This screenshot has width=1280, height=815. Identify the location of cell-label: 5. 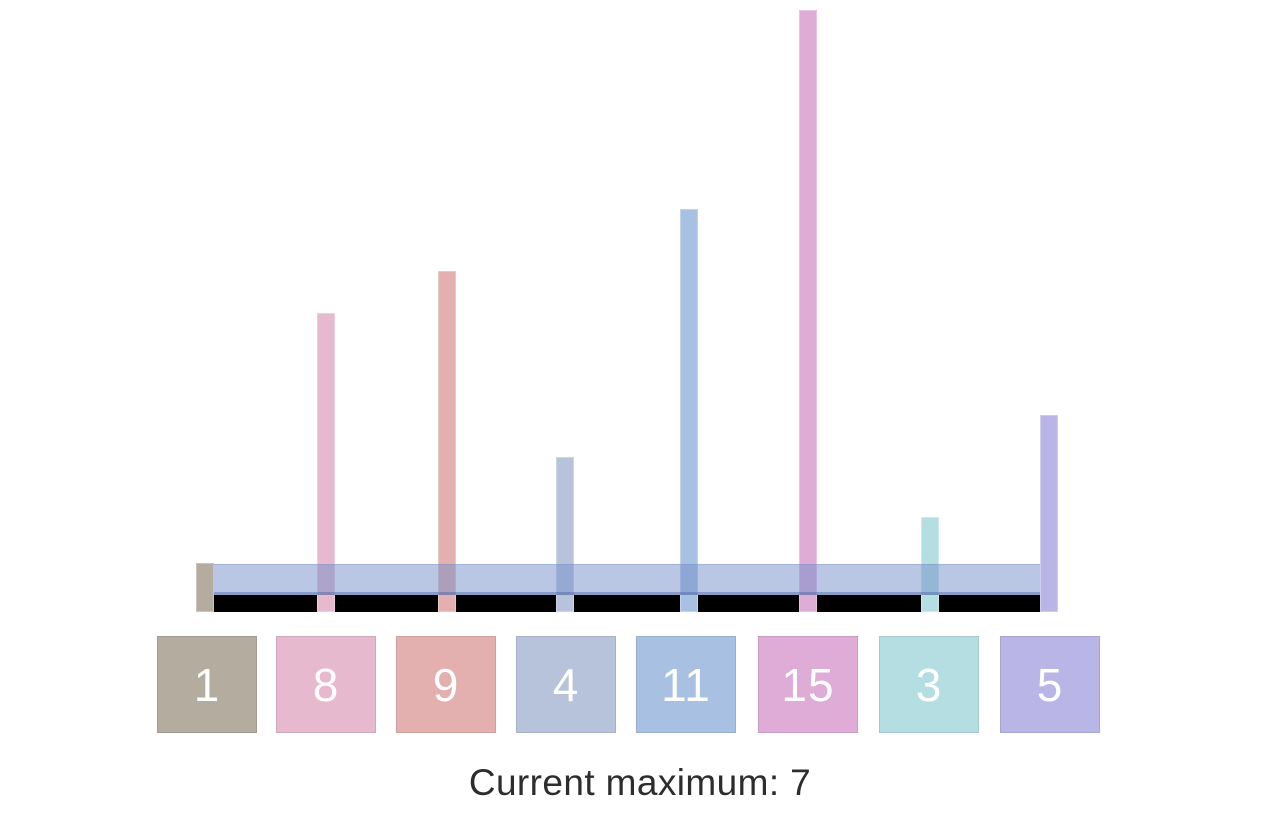
(1050, 684).